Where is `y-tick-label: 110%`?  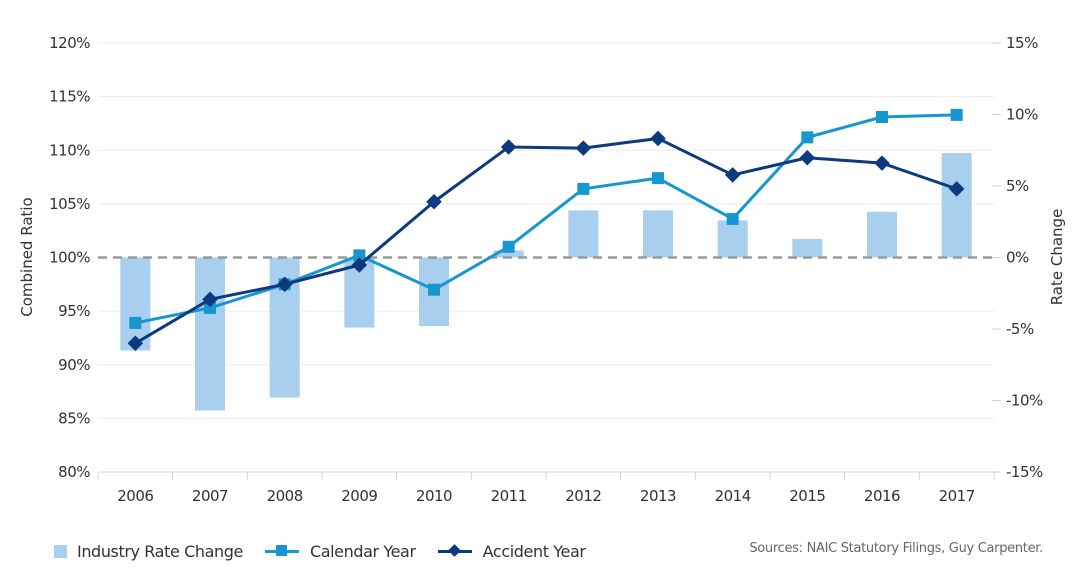 y-tick-label: 110% is located at coordinates (69, 150).